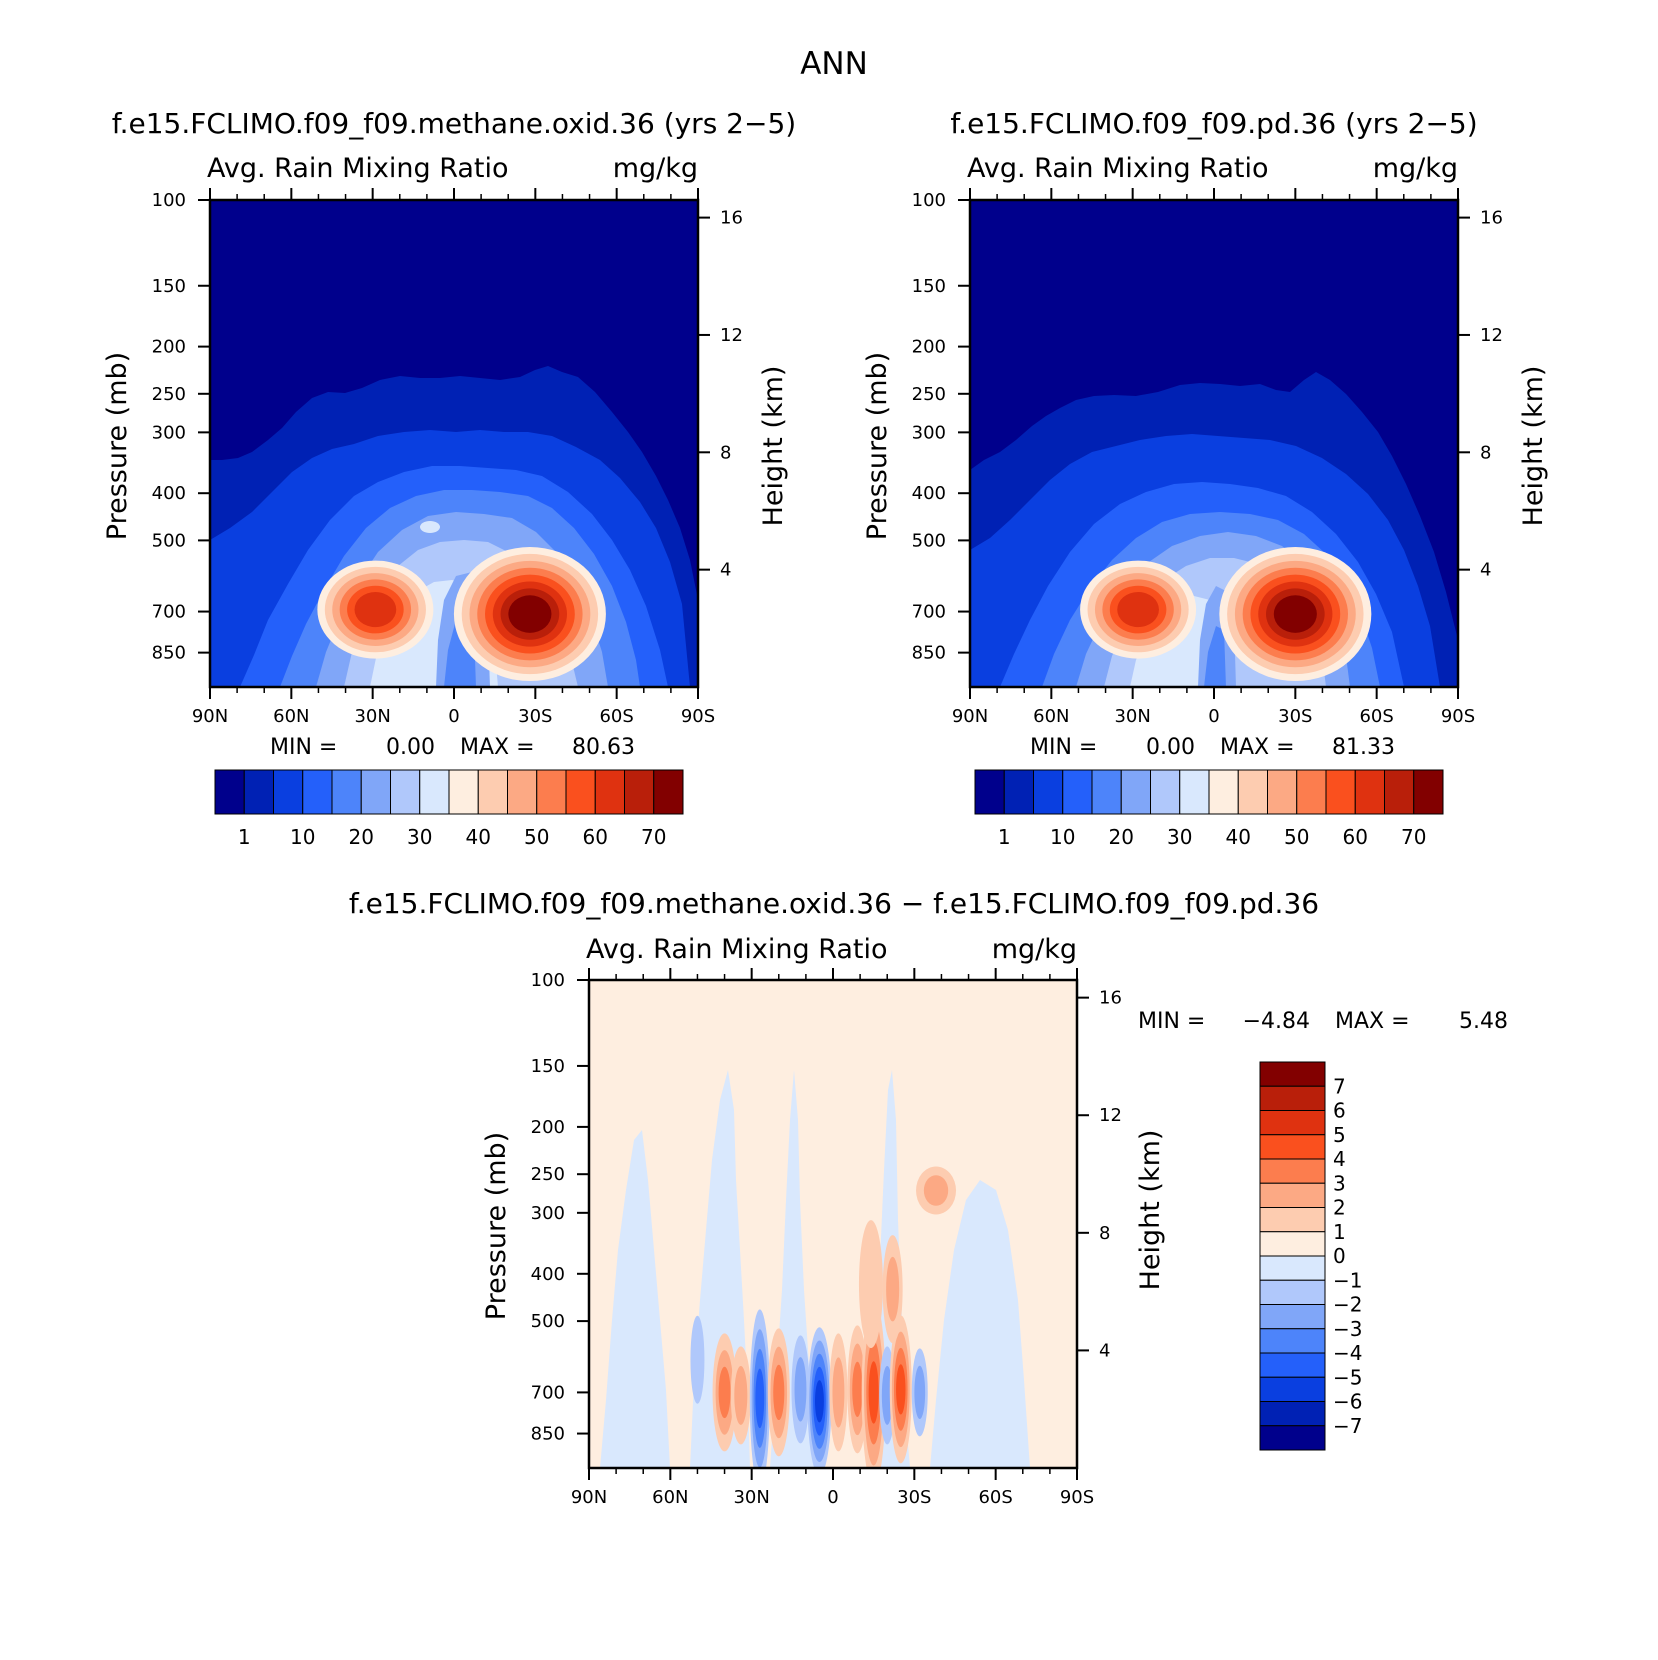  Describe the element at coordinates (1339, 1111) in the screenshot. I see `colorbar-label: 6` at that location.